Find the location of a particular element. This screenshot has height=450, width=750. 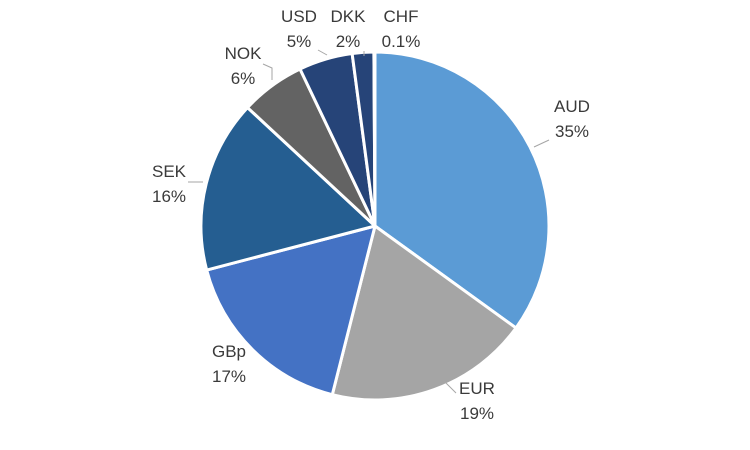

slice-value-label-usd: 5% is located at coordinates (299, 41).